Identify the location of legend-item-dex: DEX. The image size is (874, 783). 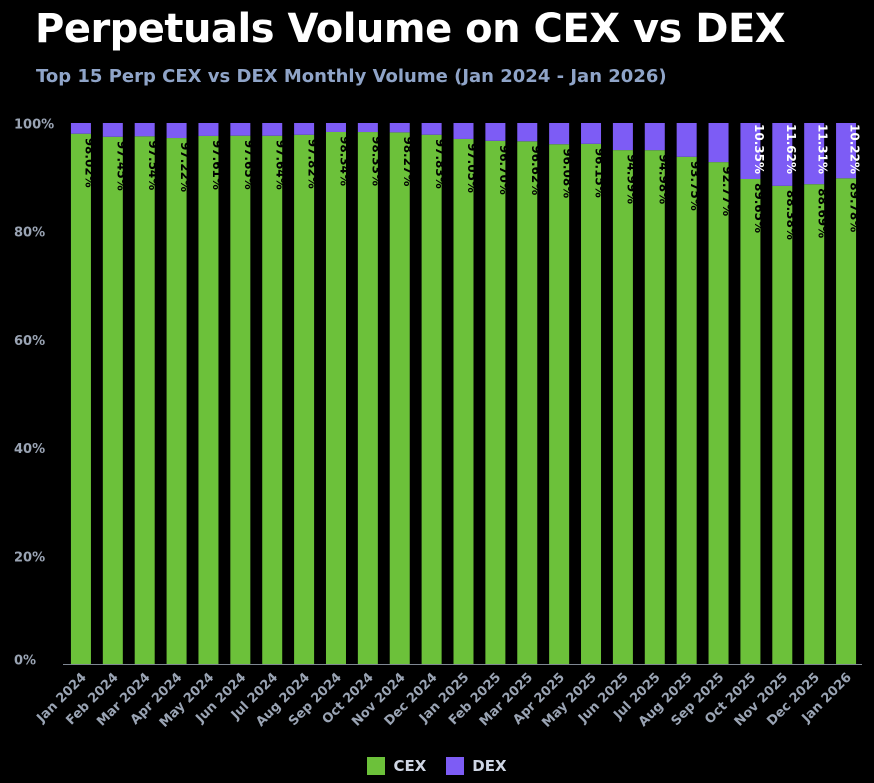
(476, 766).